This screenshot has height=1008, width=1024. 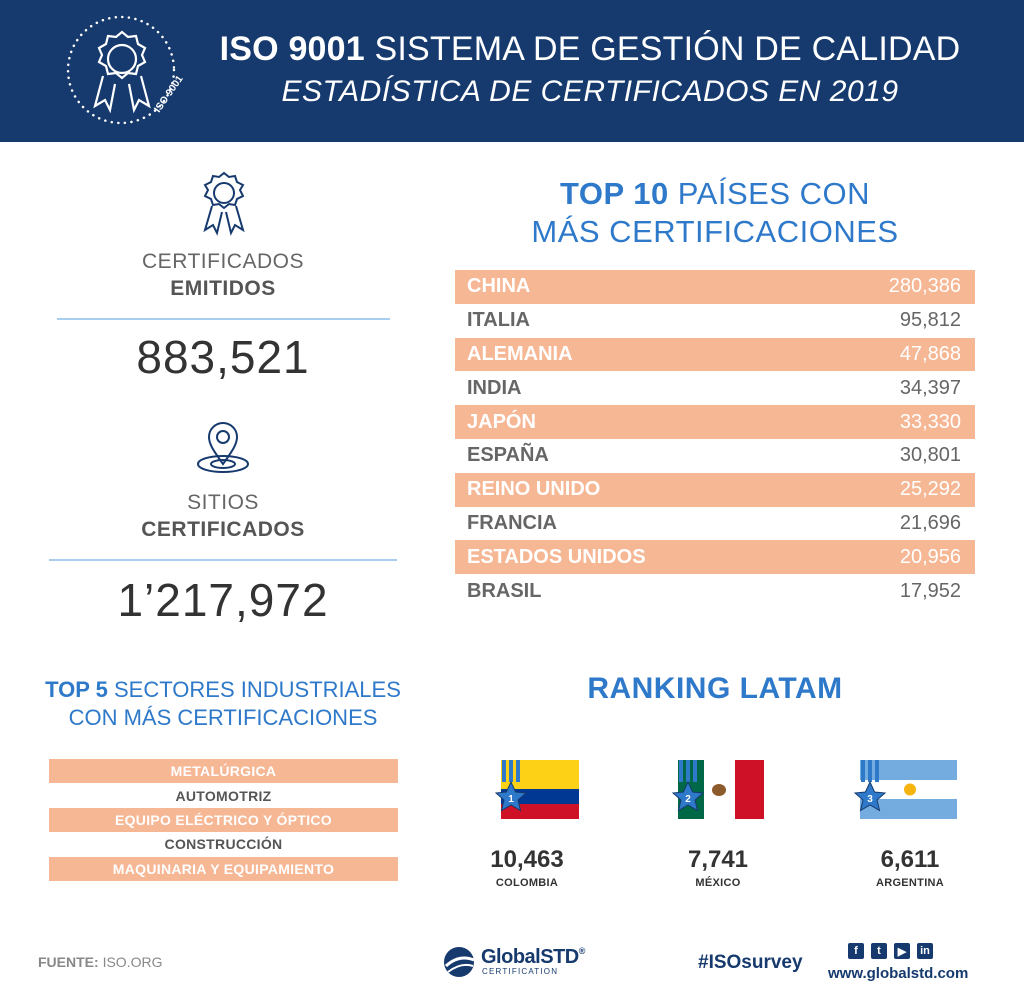 I want to click on linkedin-icon: in, so click(x=925, y=951).